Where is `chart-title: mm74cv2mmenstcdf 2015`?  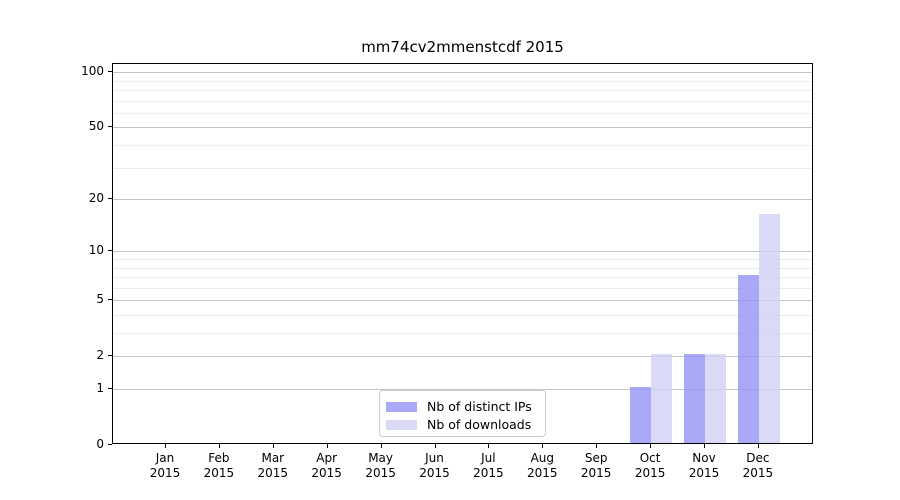
chart-title: mm74cv2mmenstcdf 2015 is located at coordinates (462, 47).